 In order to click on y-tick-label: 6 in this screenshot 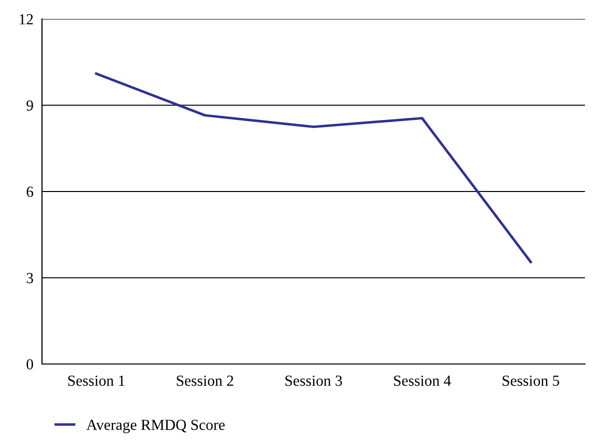, I will do `click(30, 191)`.